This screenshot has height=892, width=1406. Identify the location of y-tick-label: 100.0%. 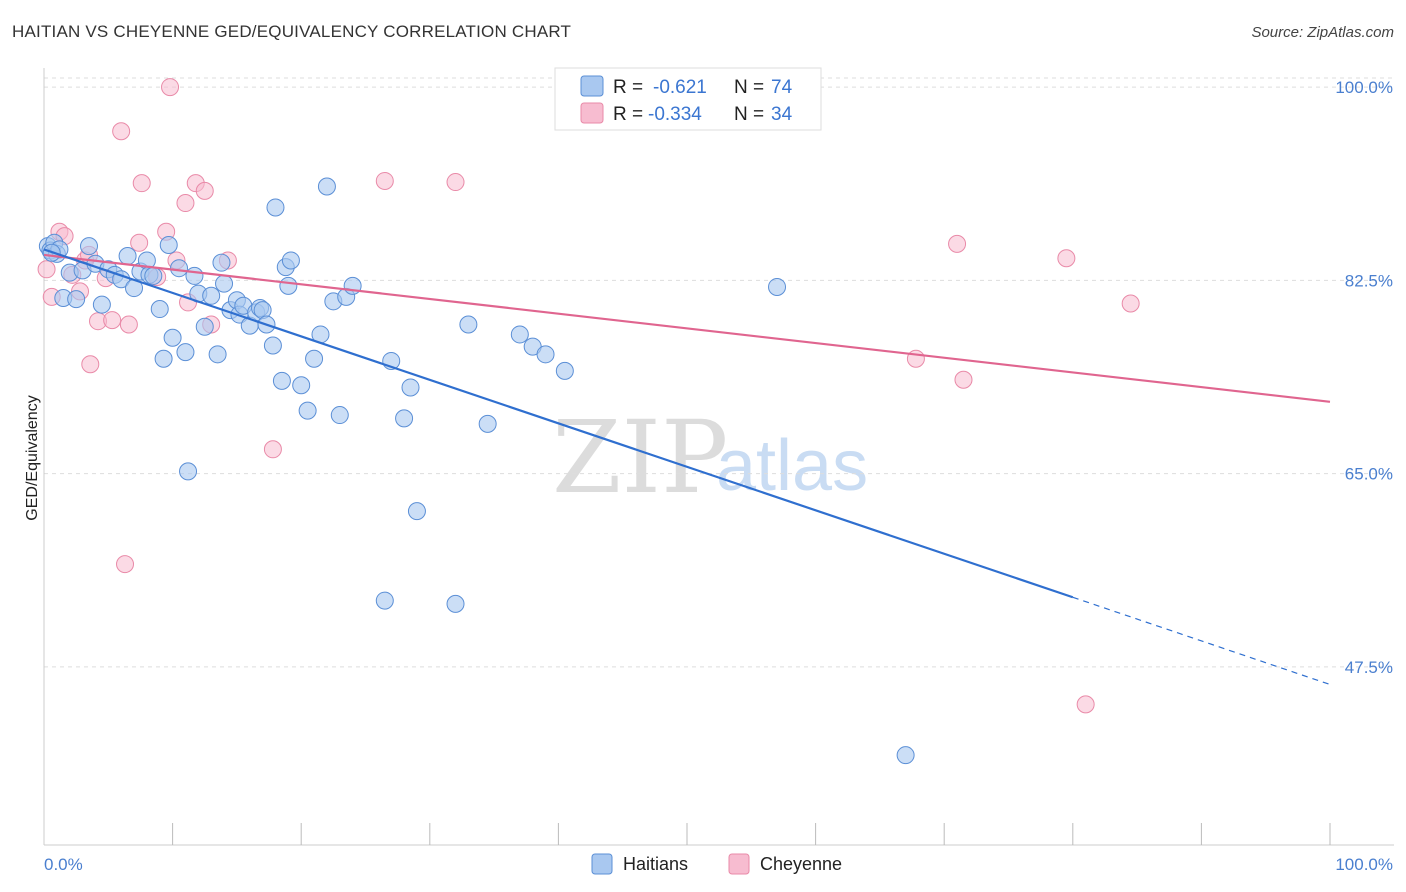
(1364, 87).